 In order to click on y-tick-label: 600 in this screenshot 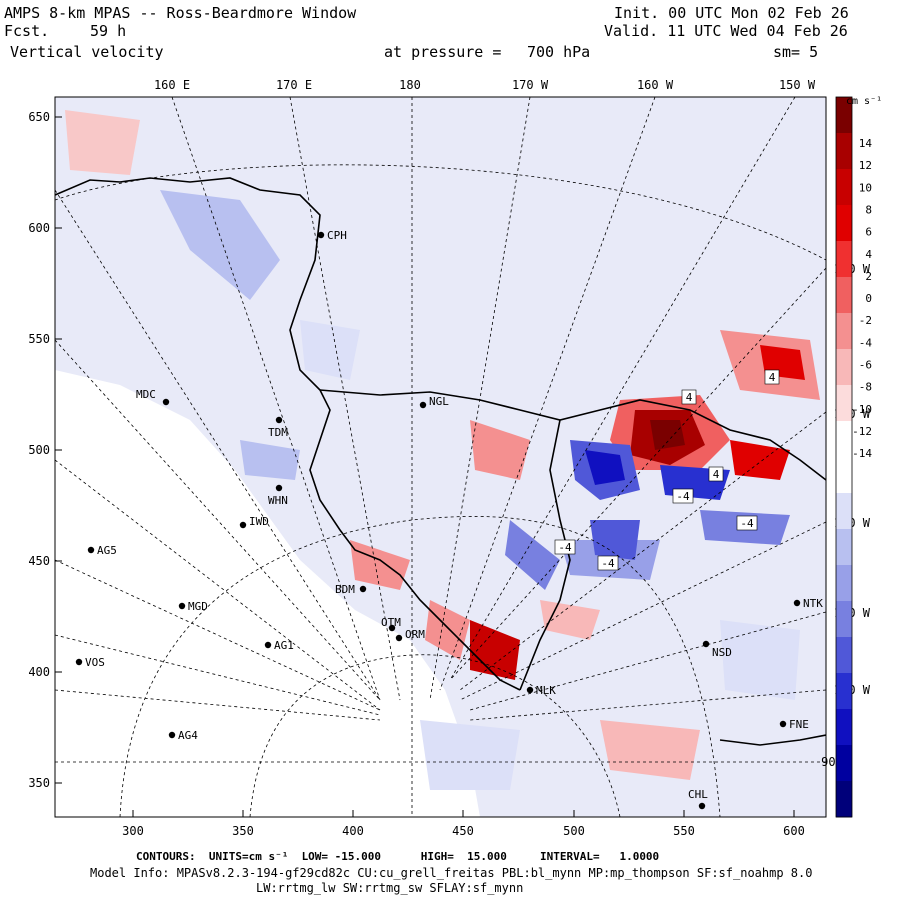, I will do `click(39, 228)`.